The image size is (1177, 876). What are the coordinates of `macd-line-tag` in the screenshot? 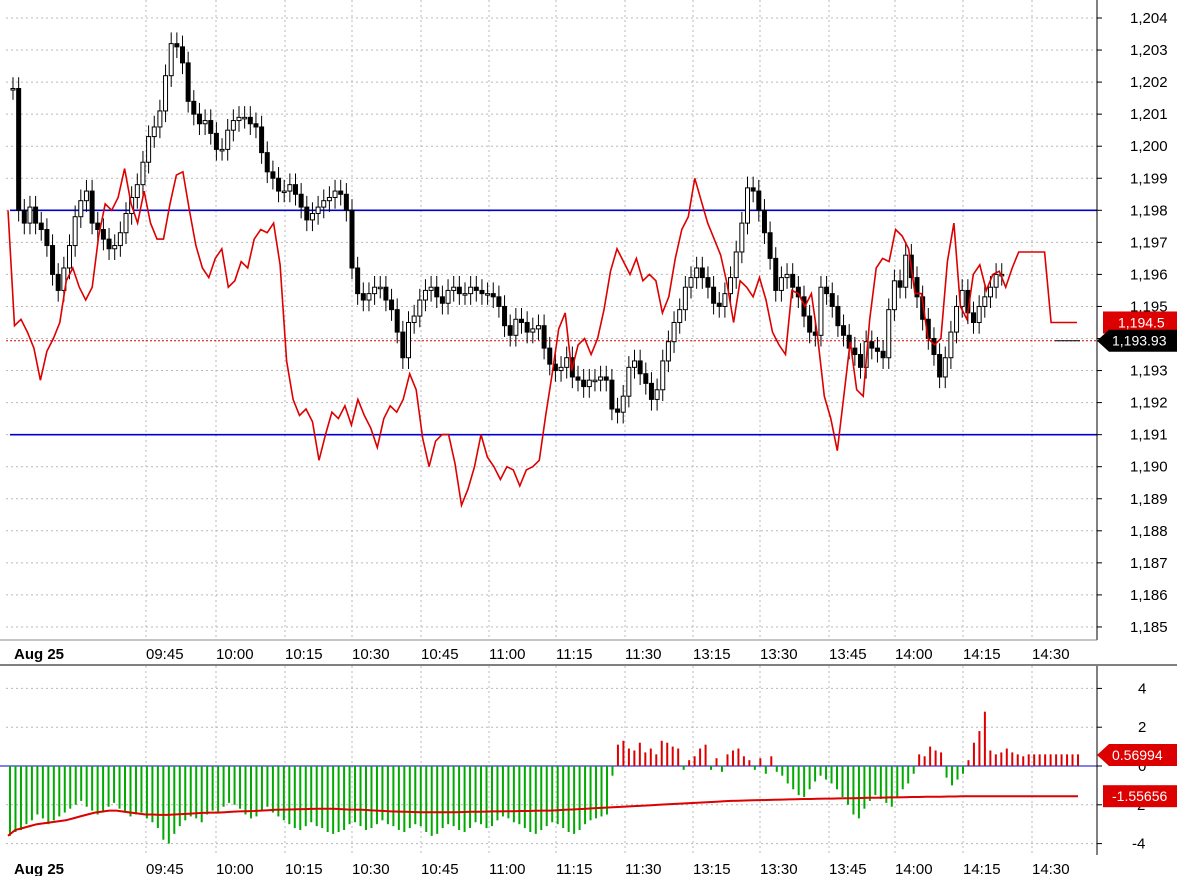 It's located at (1140, 796).